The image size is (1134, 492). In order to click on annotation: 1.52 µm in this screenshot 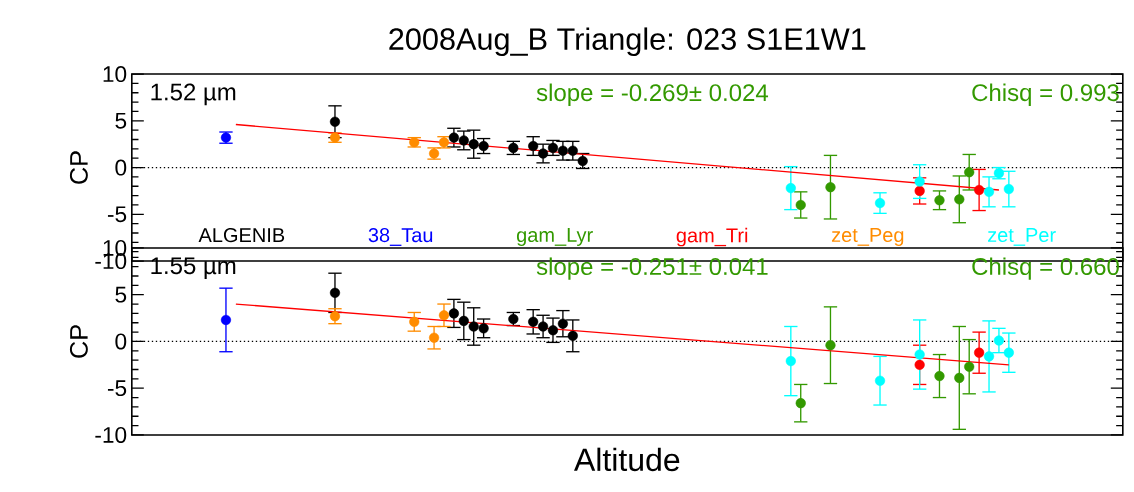, I will do `click(193, 94)`.